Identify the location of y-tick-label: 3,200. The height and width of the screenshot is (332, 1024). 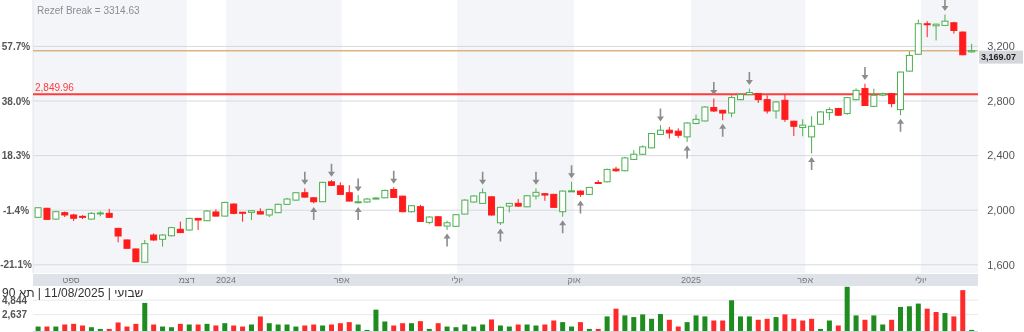
(1001, 46).